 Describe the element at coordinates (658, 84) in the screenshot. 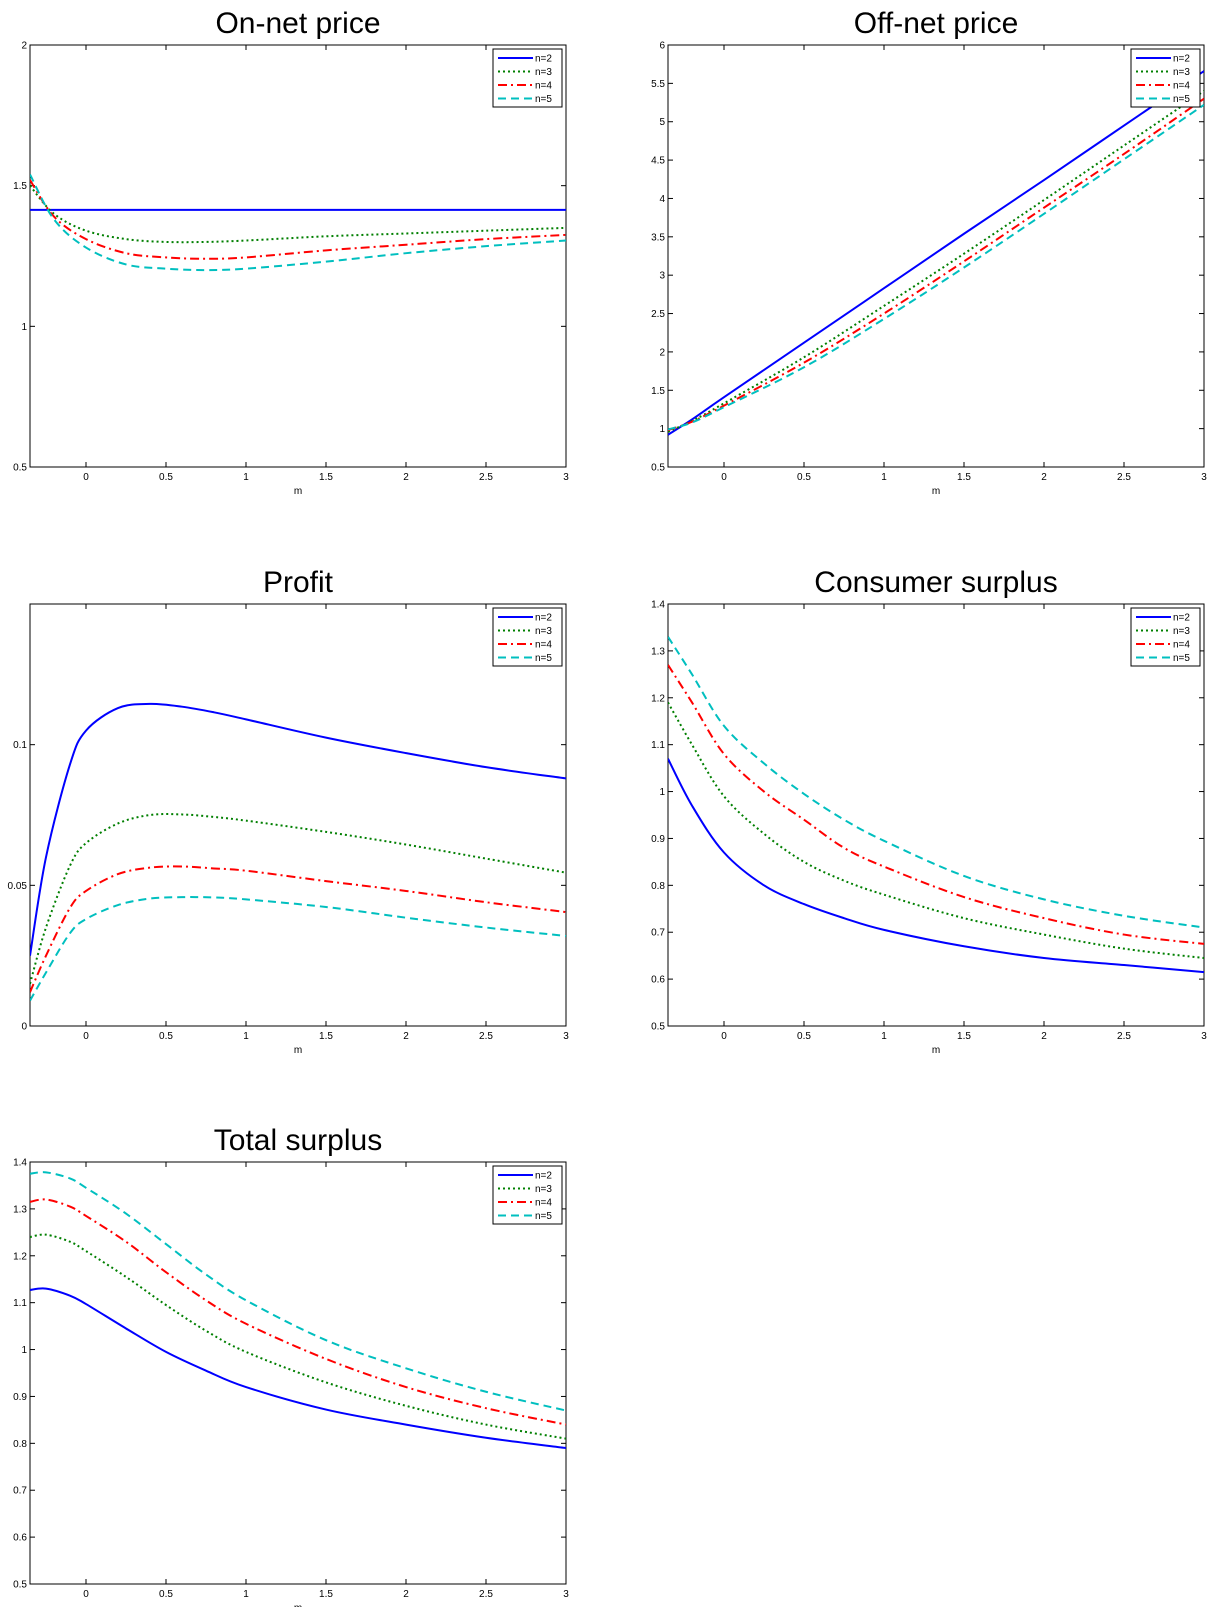

I see `y-tick-label: 5.5` at that location.